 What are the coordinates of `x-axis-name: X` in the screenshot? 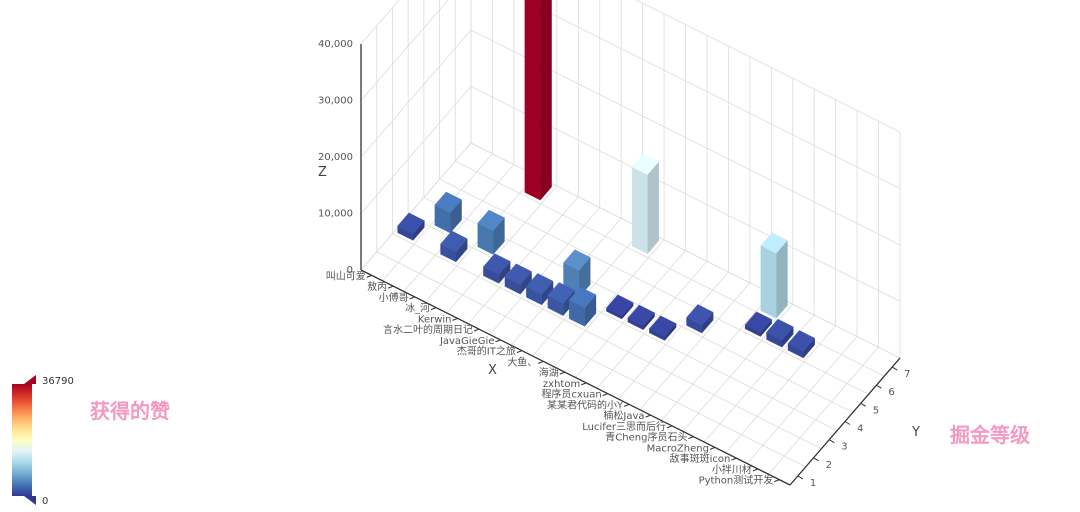 It's located at (492, 370).